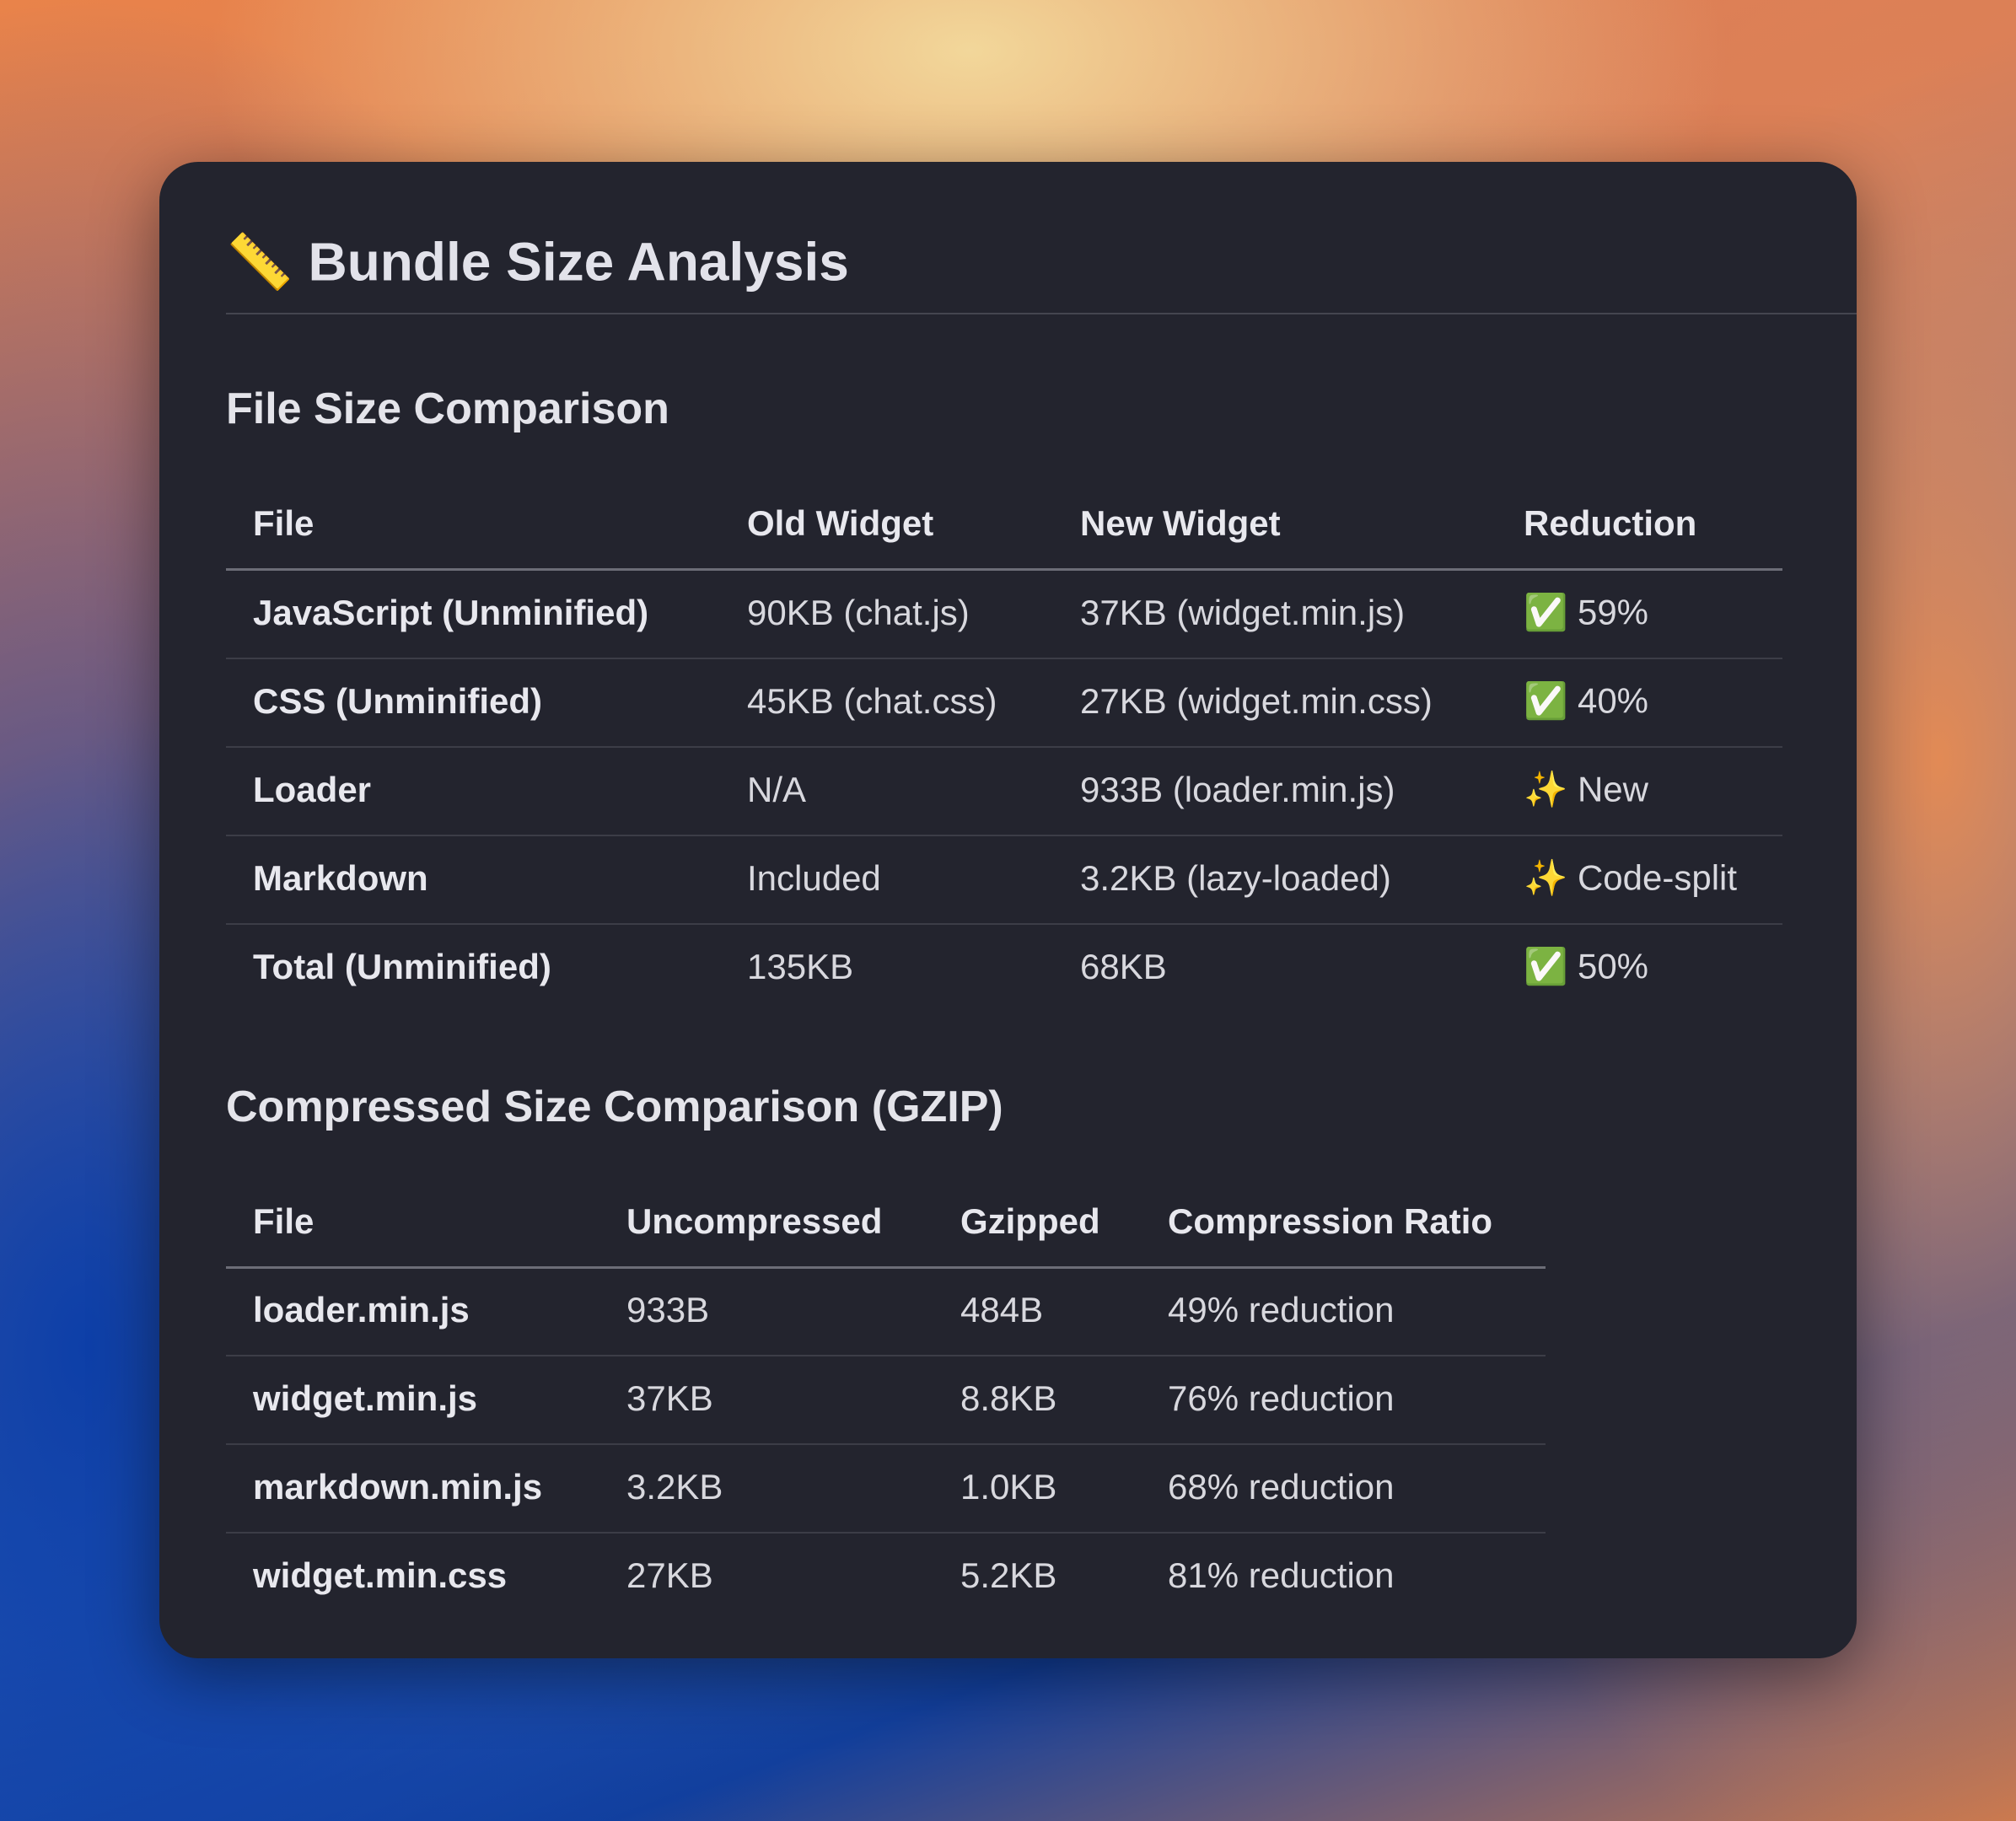  Describe the element at coordinates (397, 701) in the screenshot. I see `table-cell: CSS (Unminified)` at that location.